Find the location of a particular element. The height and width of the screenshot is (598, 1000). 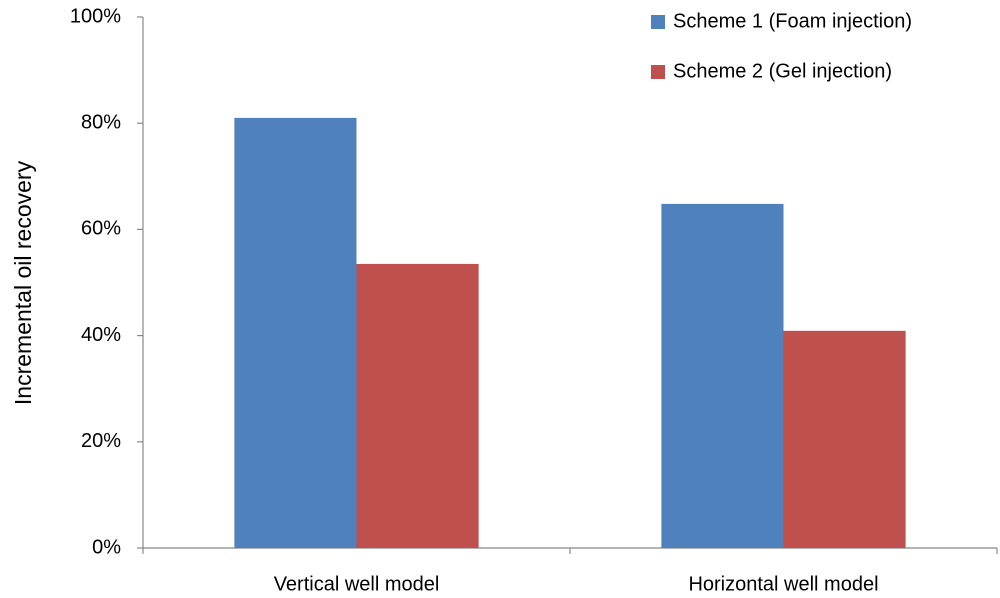

y-tick-label: 60% is located at coordinates (101, 229).